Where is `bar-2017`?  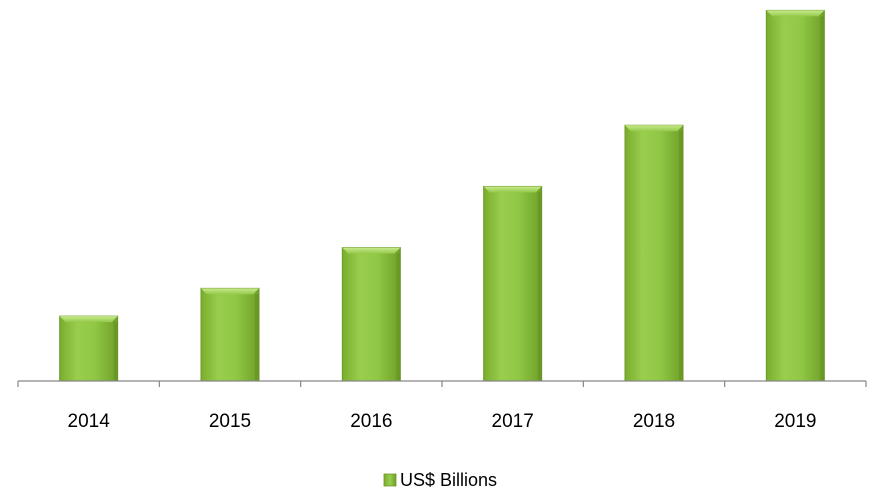
bar-2017 is located at coordinates (513, 283).